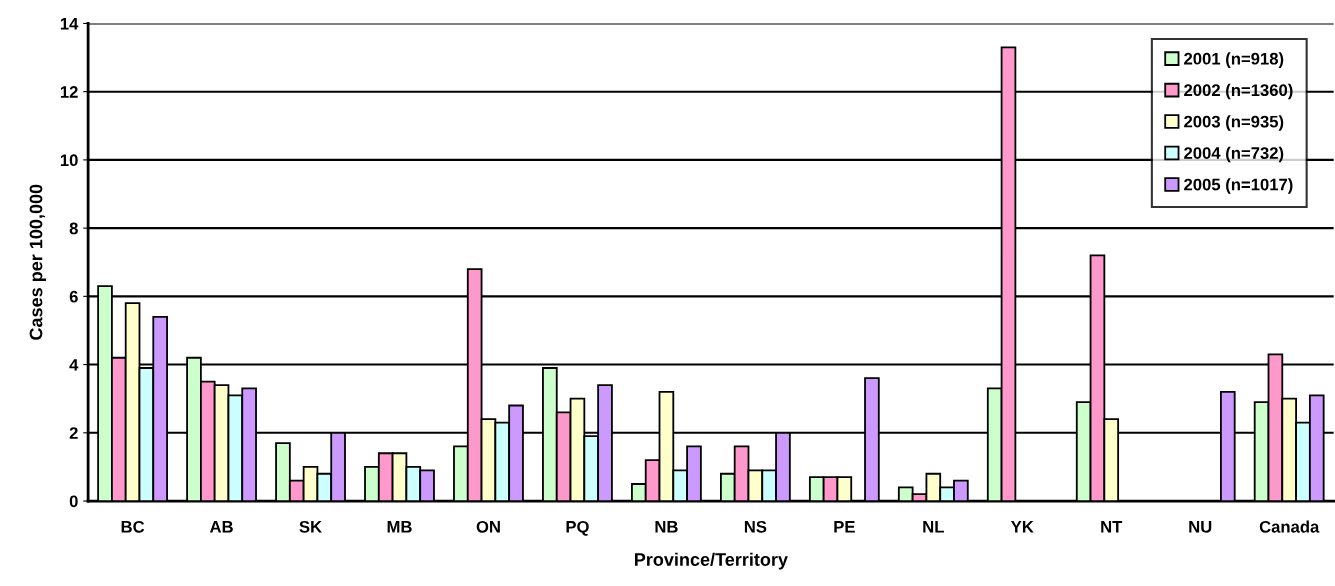  What do you see at coordinates (666, 527) in the screenshot?
I see `x-tick-label: NB` at bounding box center [666, 527].